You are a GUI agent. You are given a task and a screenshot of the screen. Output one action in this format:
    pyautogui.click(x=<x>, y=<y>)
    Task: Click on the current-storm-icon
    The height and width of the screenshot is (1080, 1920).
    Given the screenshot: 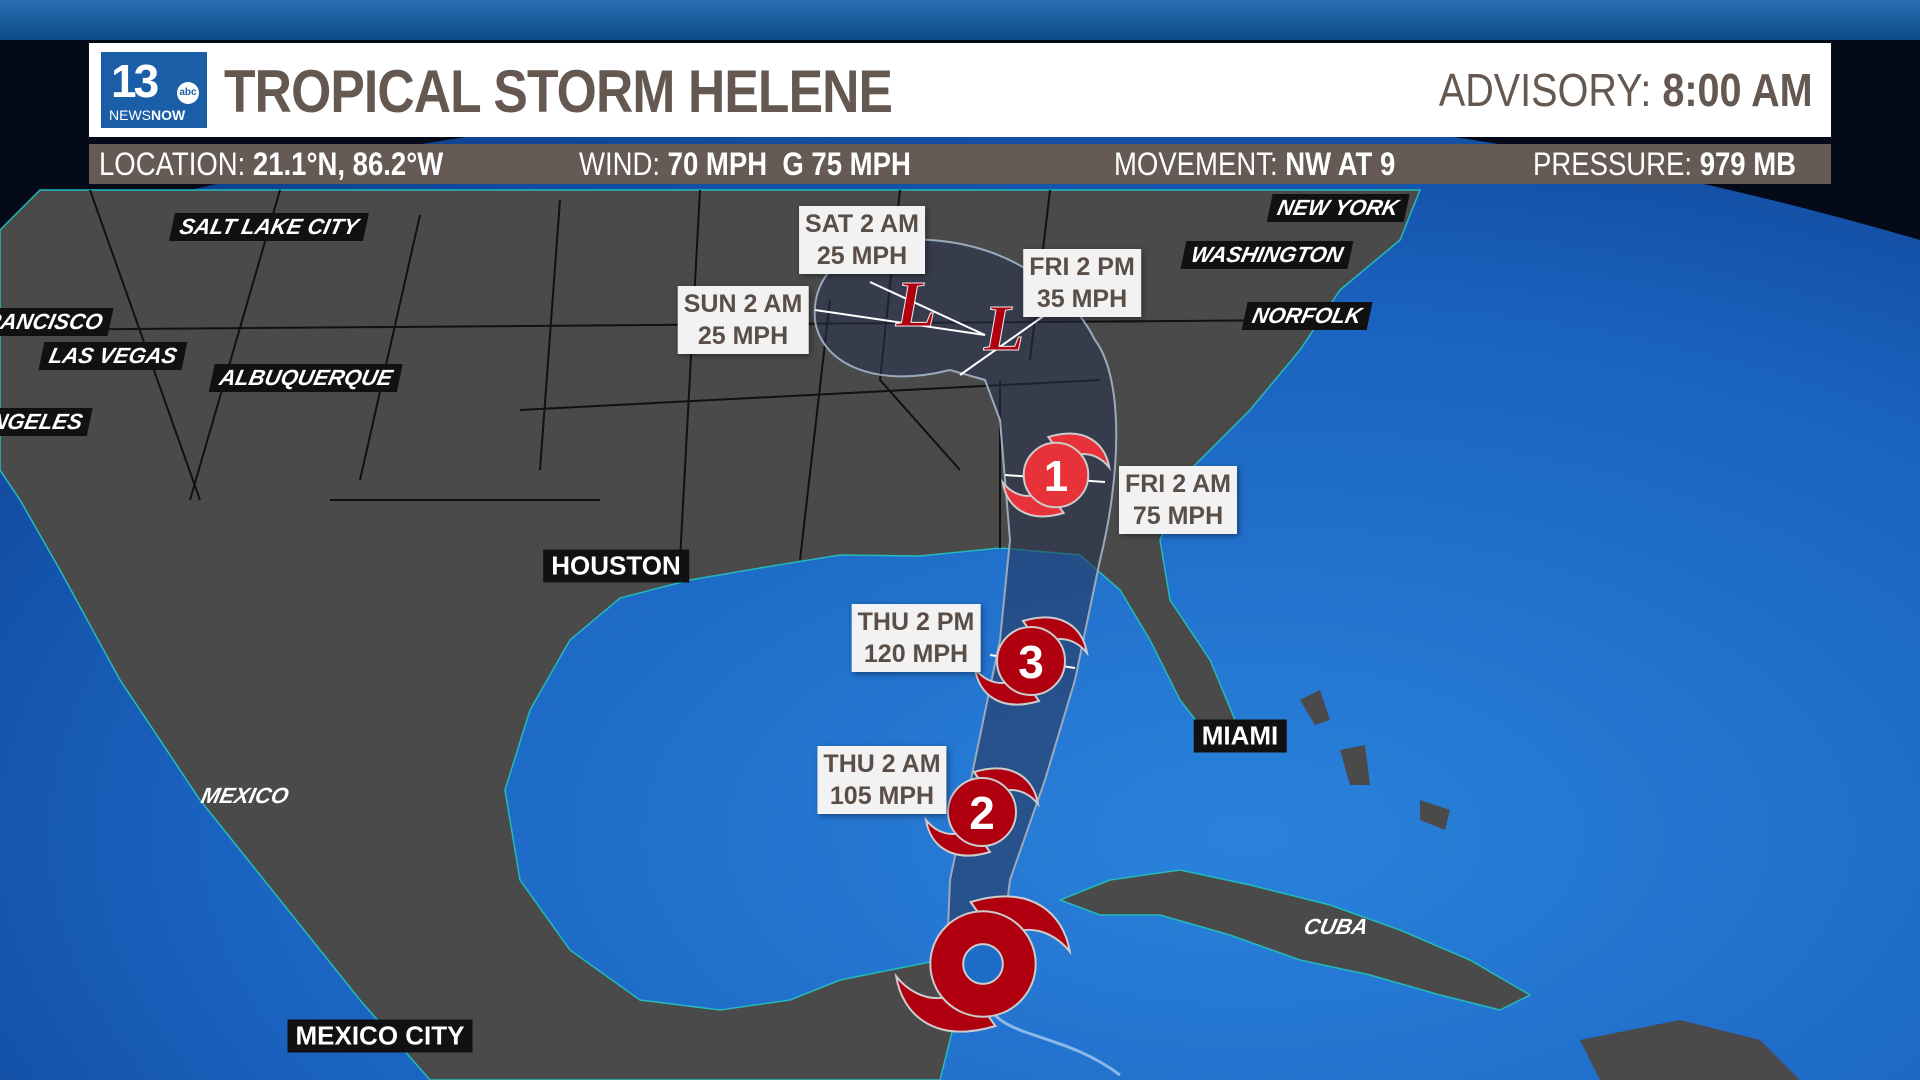 What is the action you would take?
    pyautogui.click(x=983, y=964)
    